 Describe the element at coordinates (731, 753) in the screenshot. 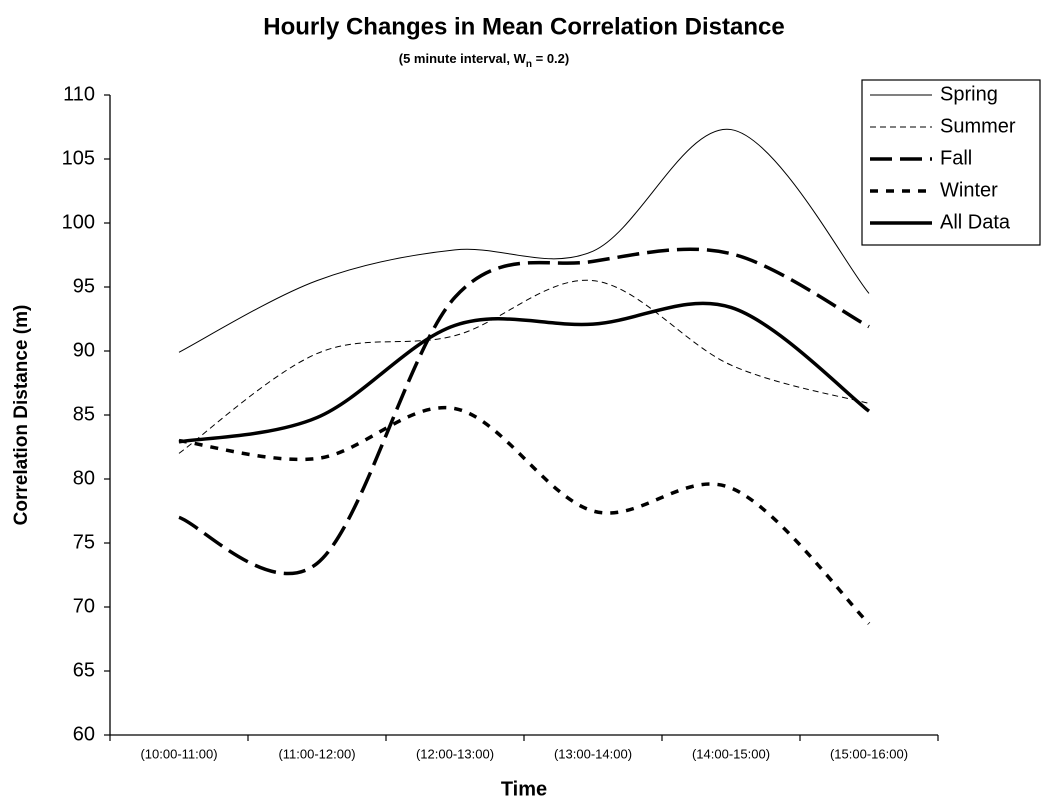

I see `x-tick-label: (14:00-15:00)` at that location.